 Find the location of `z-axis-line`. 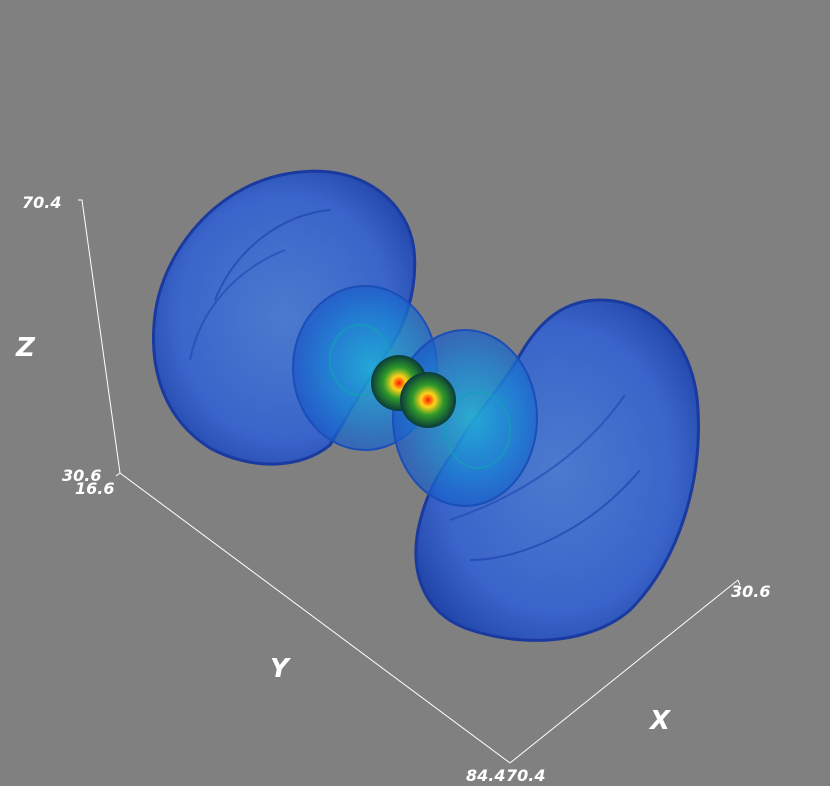

z-axis-line is located at coordinates (99, 336).